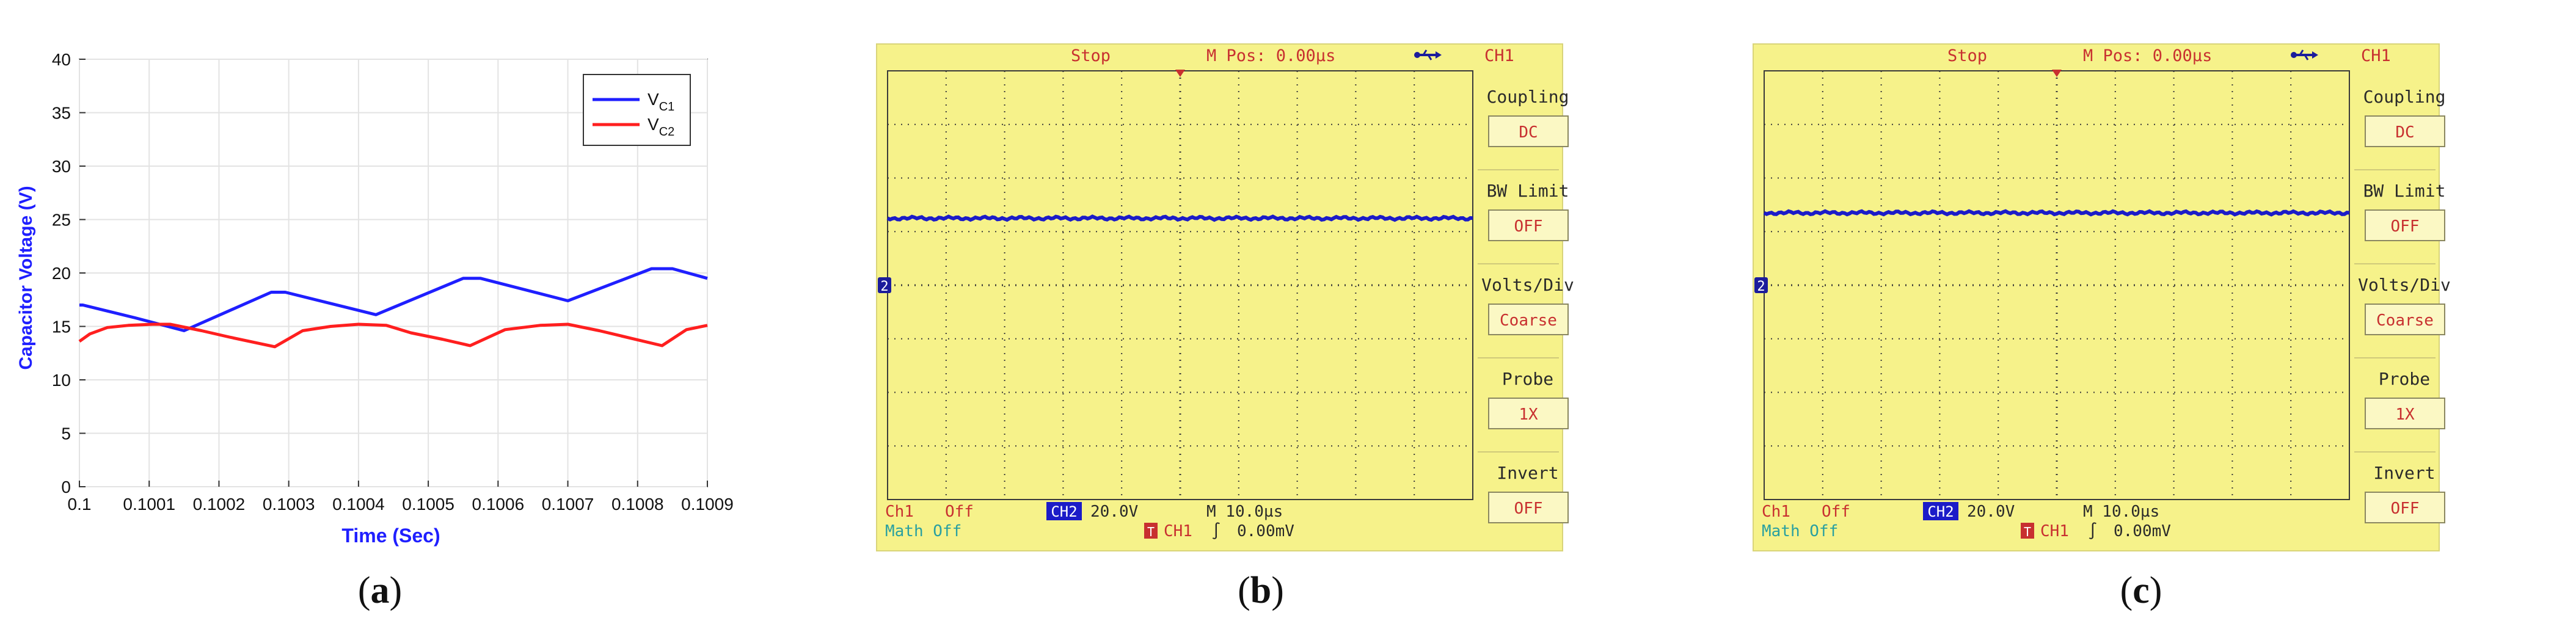  What do you see at coordinates (661, 102) in the screenshot?
I see `legend-entry-vc1: VC1` at bounding box center [661, 102].